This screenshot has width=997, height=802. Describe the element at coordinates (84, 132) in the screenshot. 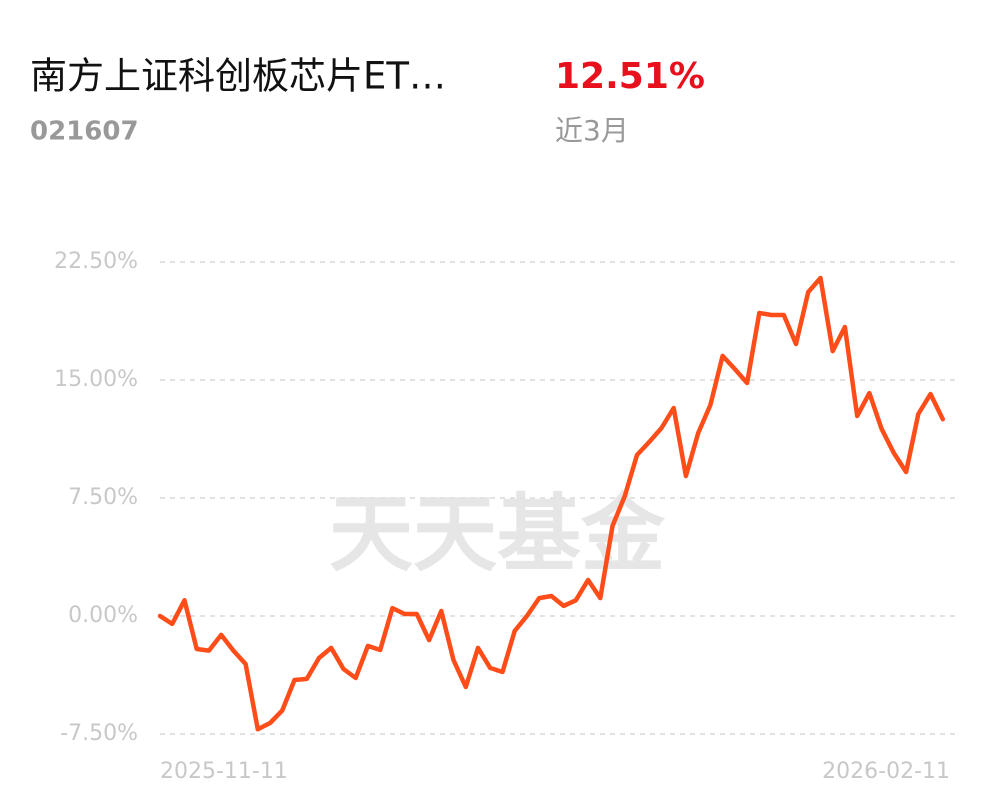

I see `fund-code: 021607` at that location.